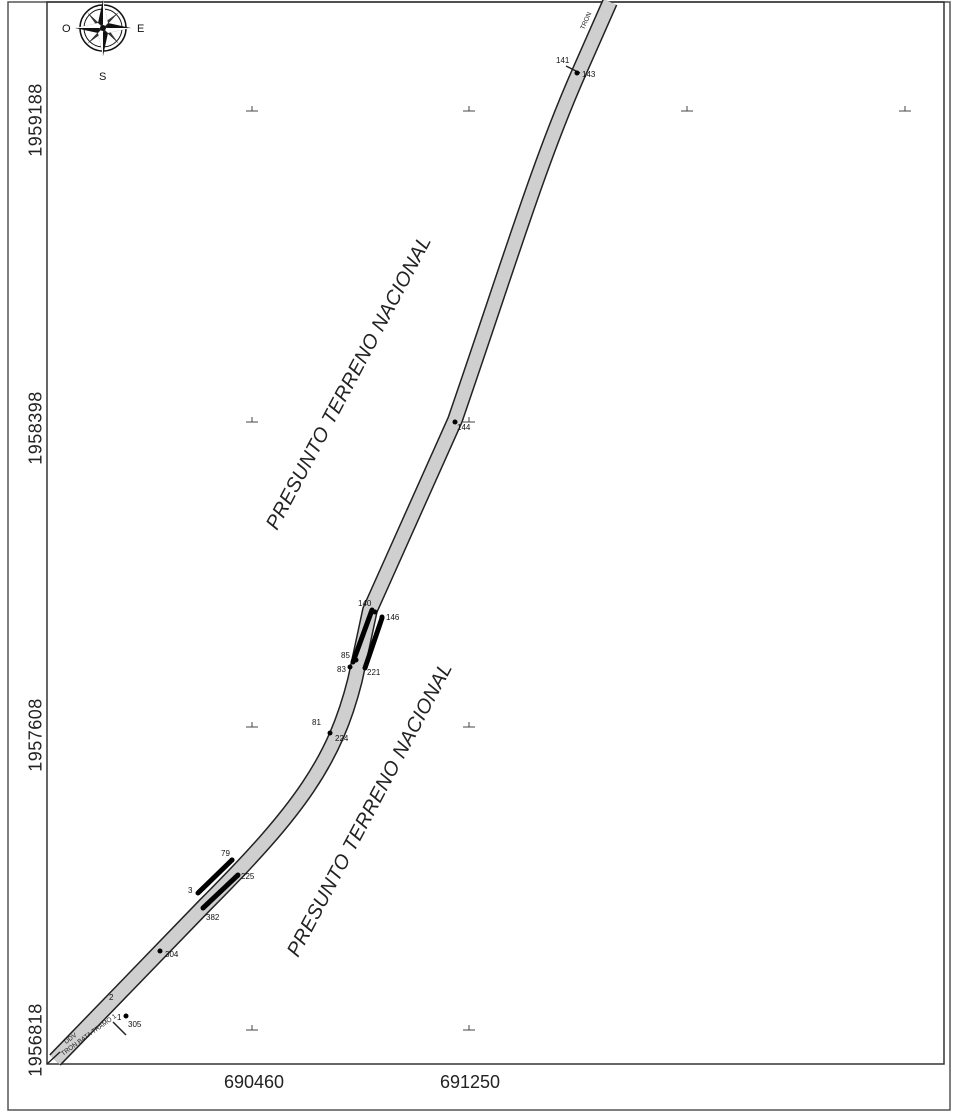  Describe the element at coordinates (342, 738) in the screenshot. I see `point-label: 224` at that location.